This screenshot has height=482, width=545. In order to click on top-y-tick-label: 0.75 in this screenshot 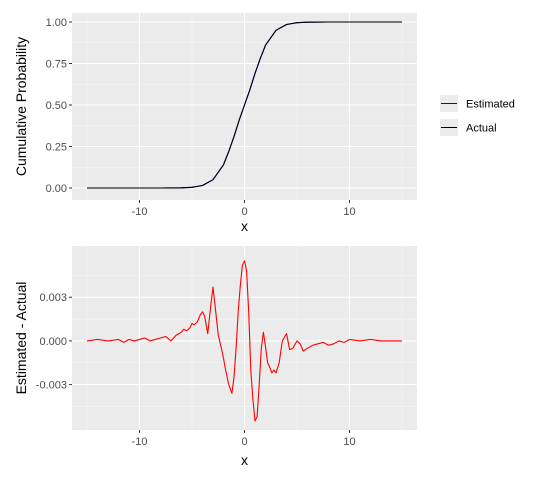, I will do `click(56, 65)`.